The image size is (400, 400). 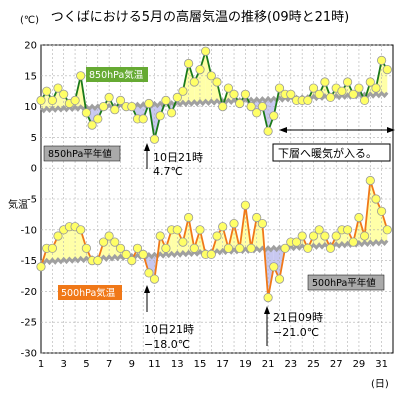 What do you see at coordinates (109, 364) in the screenshot?
I see `x-tick-label: 7` at bounding box center [109, 364].